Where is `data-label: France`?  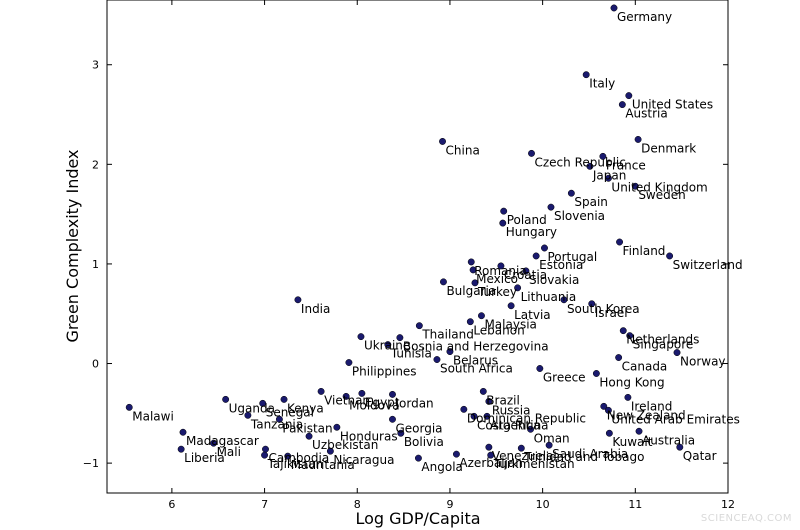 data-label: France is located at coordinates (626, 165).